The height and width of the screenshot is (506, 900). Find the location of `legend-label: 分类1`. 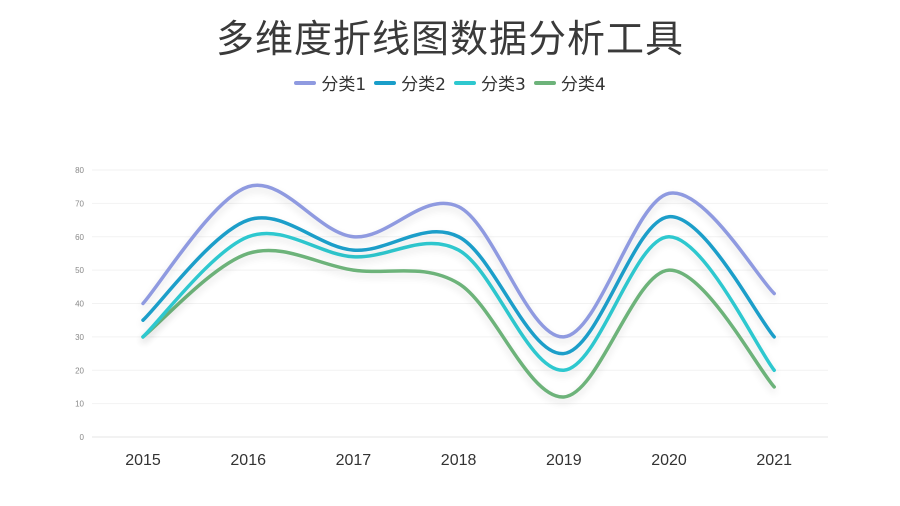

legend-label: 分类1 is located at coordinates (344, 85).